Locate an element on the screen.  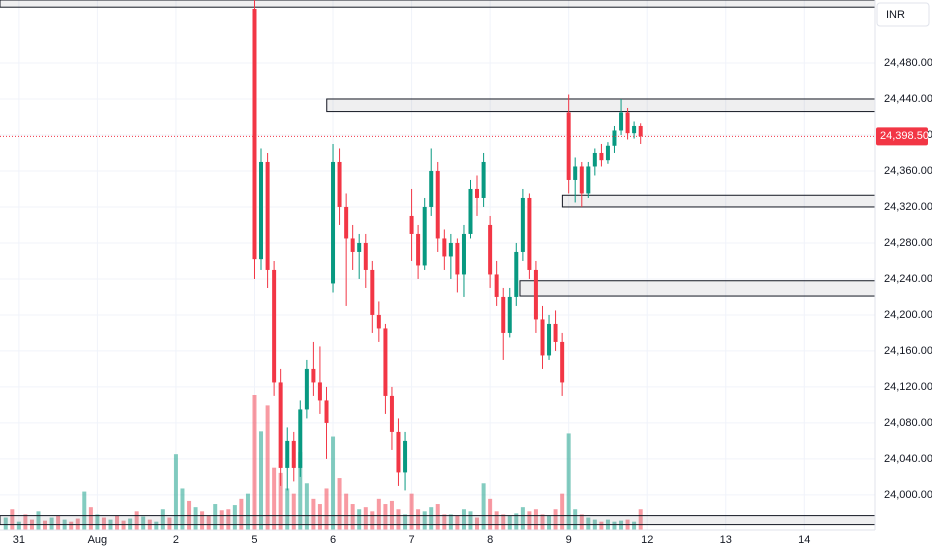
y-tick-label: 24,160.00 is located at coordinates (908, 351).